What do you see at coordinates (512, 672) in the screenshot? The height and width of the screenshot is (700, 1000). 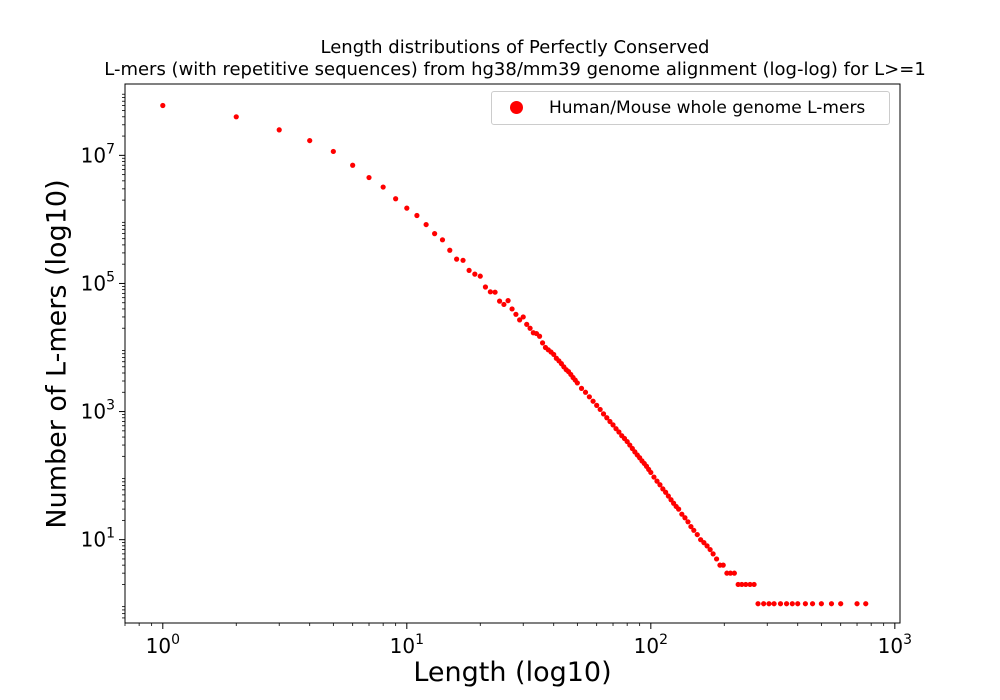 I see `x-axis-label: Length (log10)` at bounding box center [512, 672].